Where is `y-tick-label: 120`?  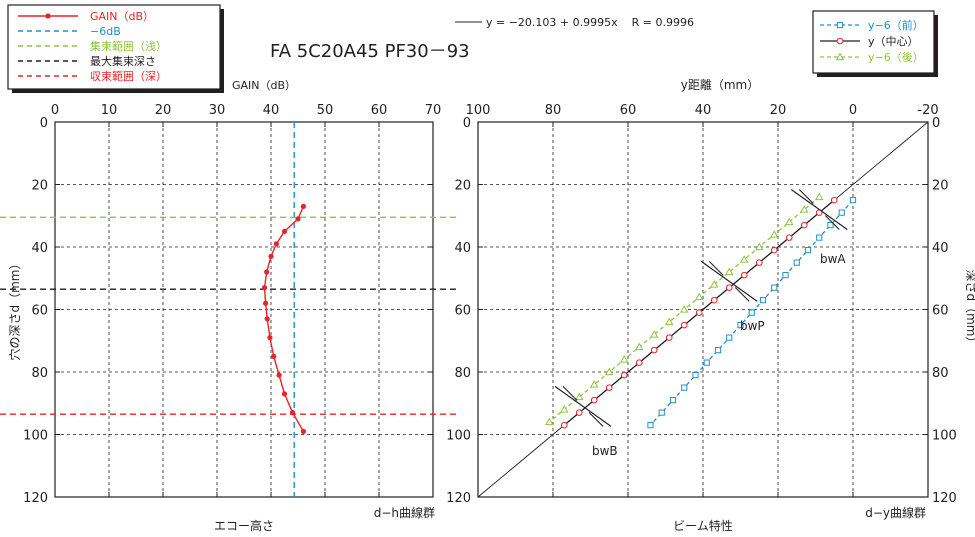
y-tick-label: 120 is located at coordinates (458, 498).